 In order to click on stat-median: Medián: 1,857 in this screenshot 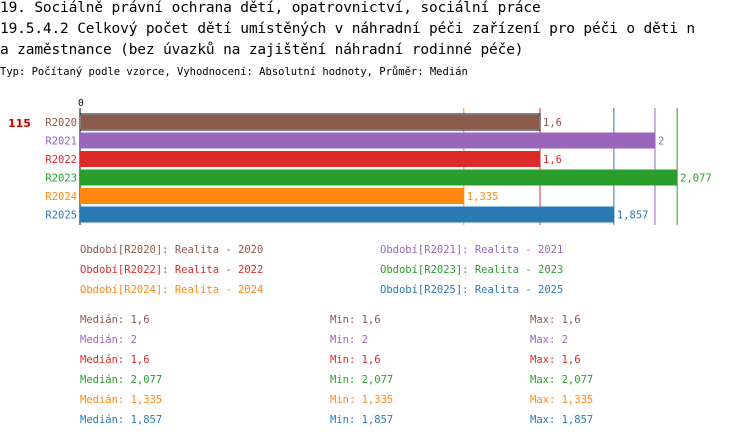, I will do `click(121, 420)`.